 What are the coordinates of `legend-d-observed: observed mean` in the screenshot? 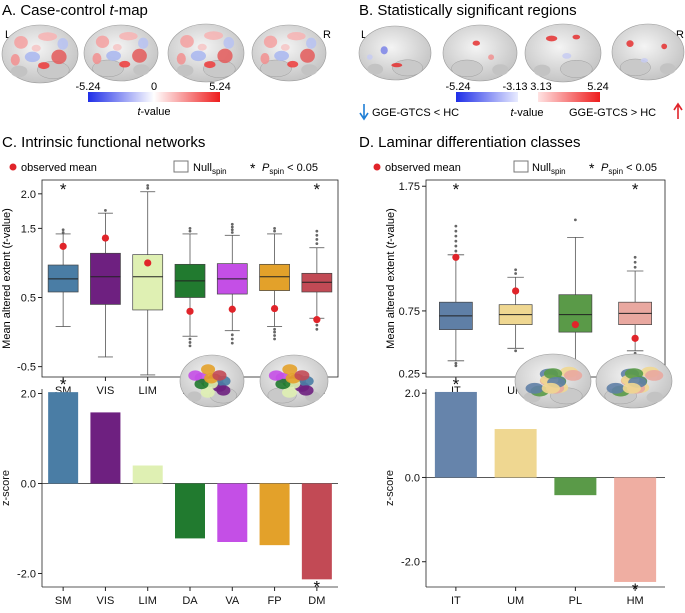 It's located at (423, 168).